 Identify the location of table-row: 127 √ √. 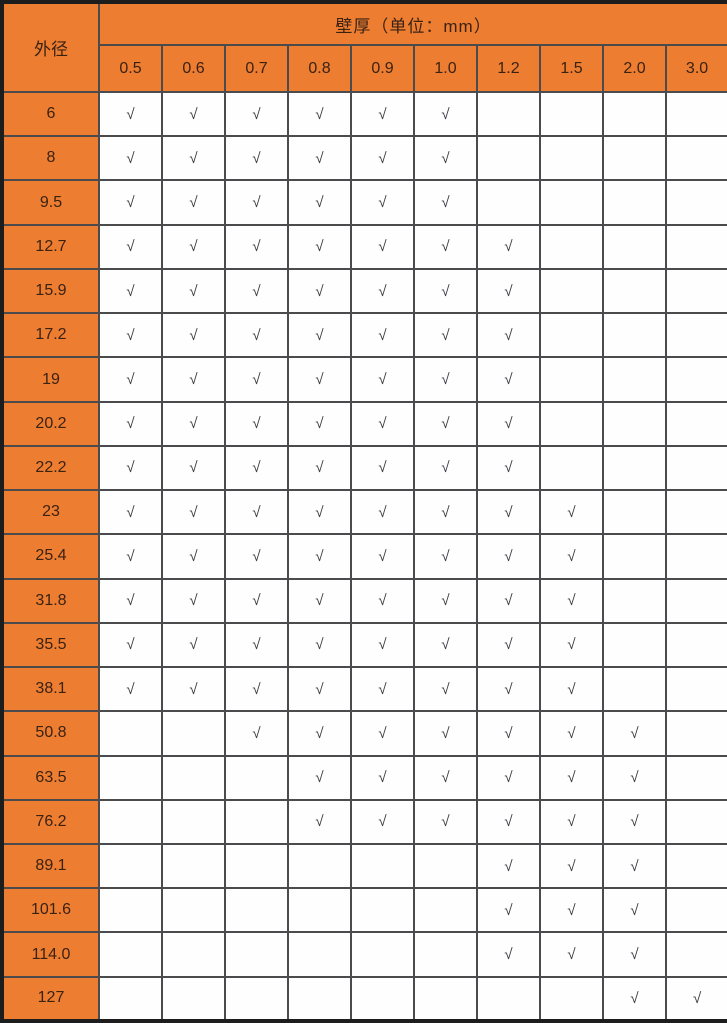
(364, 999).